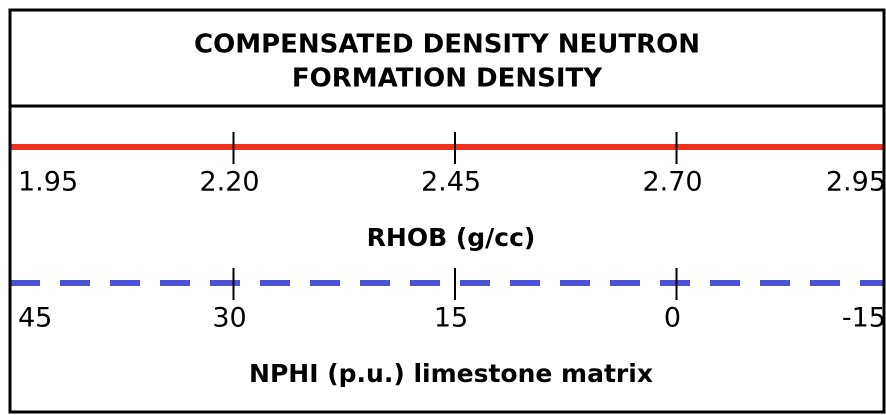  Describe the element at coordinates (451, 318) in the screenshot. I see `tick-label: 15` at that location.